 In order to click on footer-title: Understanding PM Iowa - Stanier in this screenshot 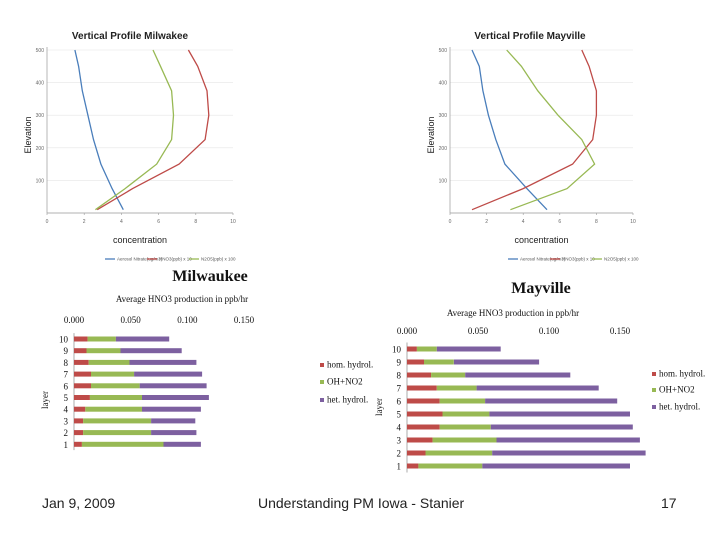, I will do `click(361, 503)`.